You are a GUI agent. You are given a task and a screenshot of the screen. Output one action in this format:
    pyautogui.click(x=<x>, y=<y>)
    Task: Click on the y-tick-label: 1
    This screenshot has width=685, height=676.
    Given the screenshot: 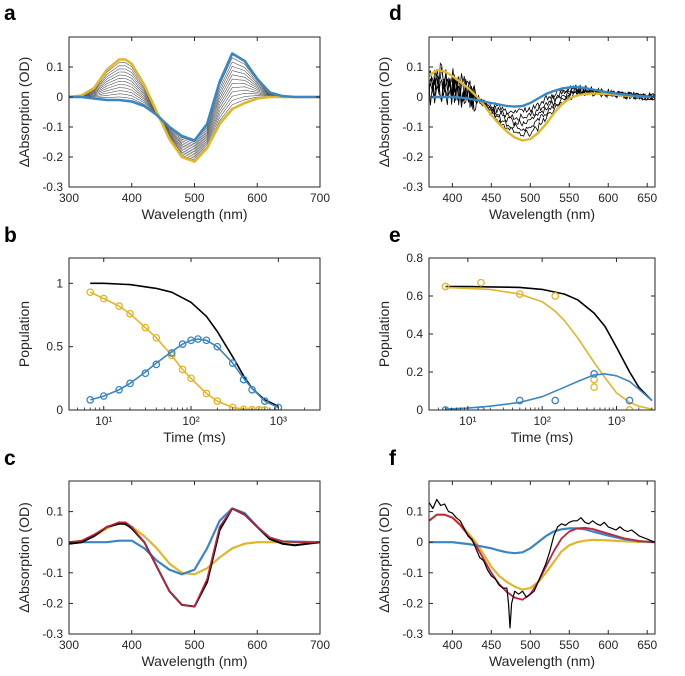 What is the action you would take?
    pyautogui.click(x=59, y=283)
    